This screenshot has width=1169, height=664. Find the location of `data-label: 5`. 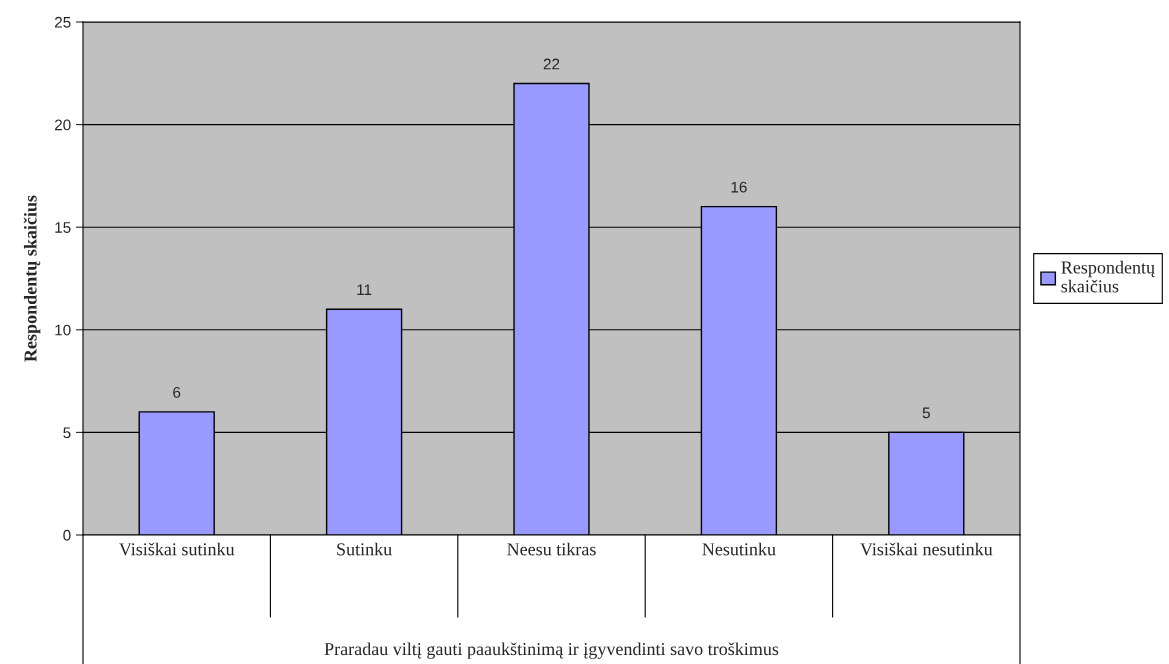

data-label: 5 is located at coordinates (926, 413).